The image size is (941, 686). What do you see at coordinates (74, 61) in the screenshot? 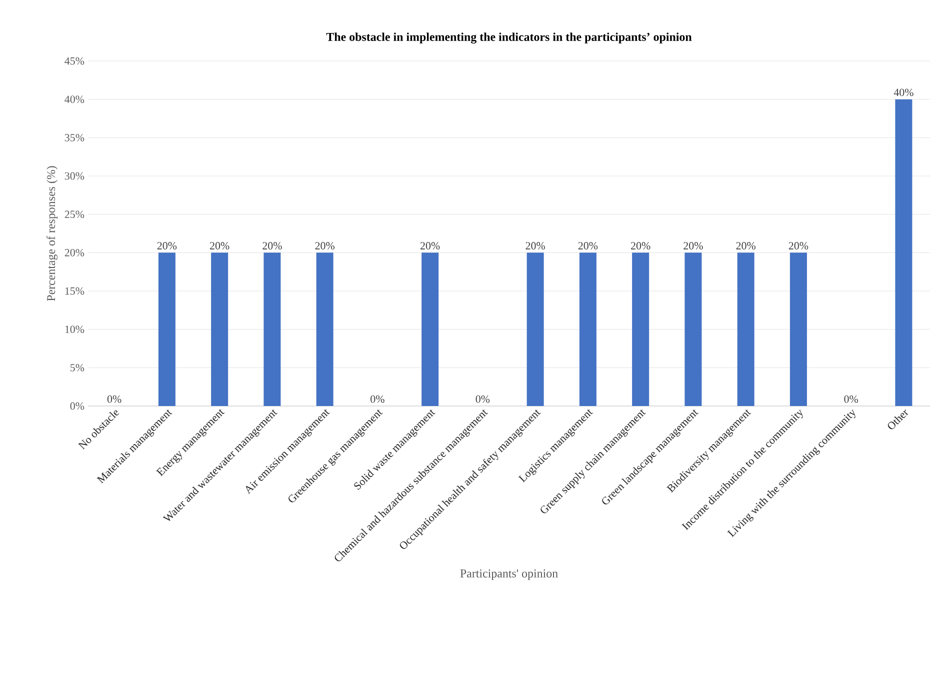
I see `y-tick-label: 45%` at bounding box center [74, 61].